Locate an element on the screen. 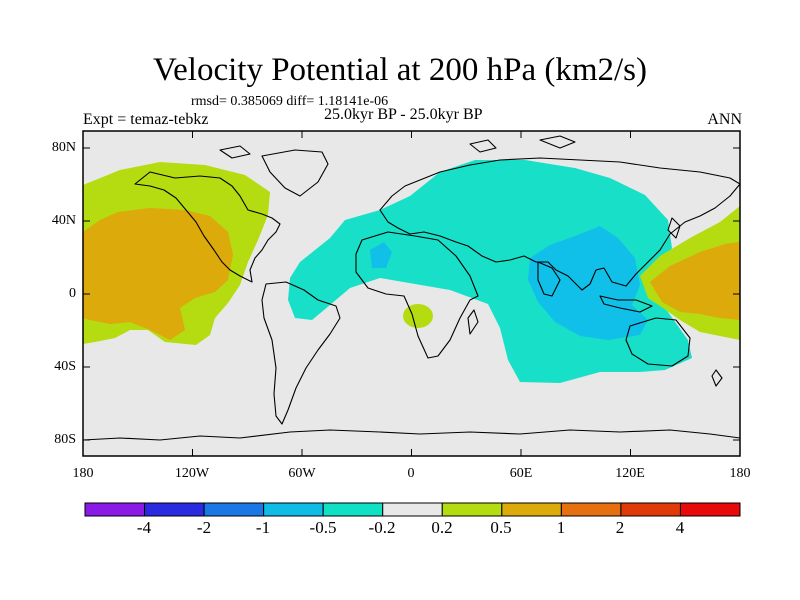  coast-eurasia is located at coordinates (559, 224).